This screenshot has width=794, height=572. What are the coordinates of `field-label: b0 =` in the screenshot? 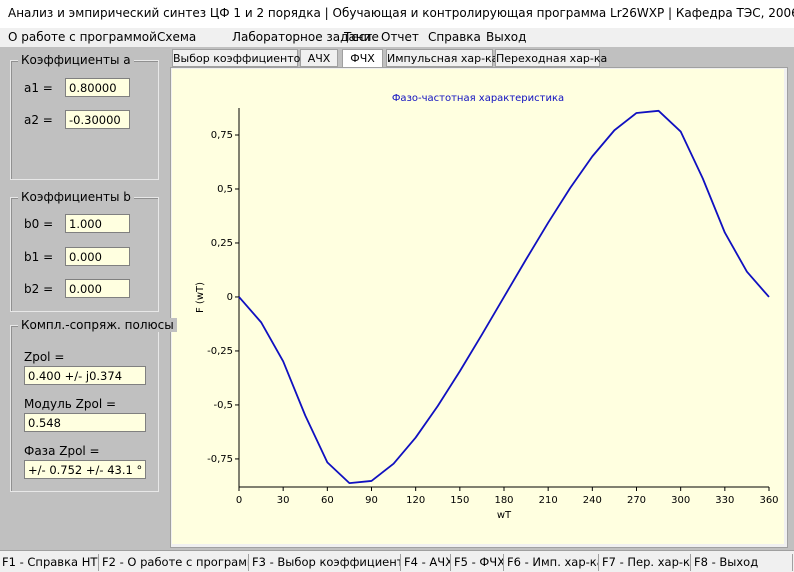 It's located at (39, 224).